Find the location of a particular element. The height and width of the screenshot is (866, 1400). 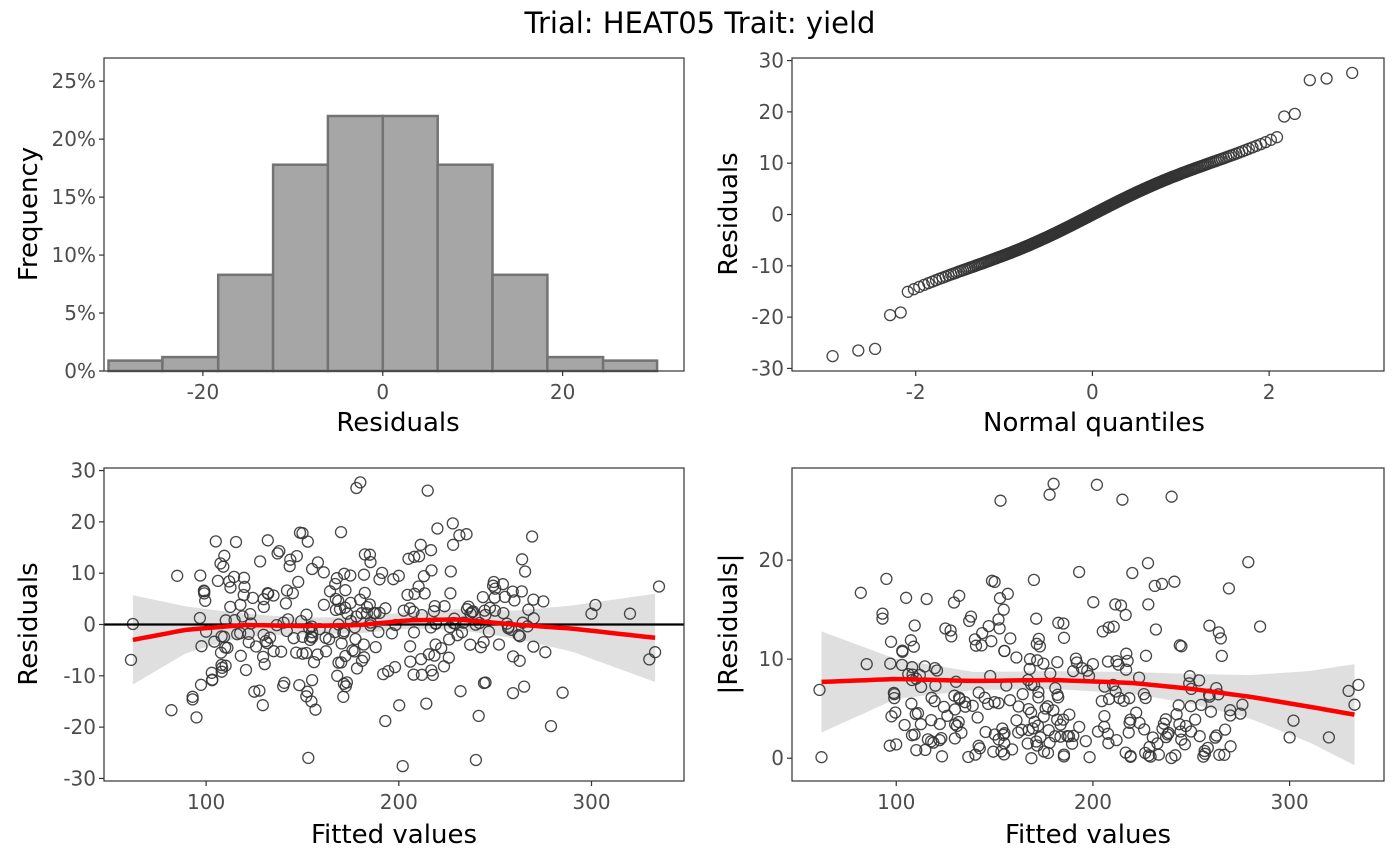

y-tick-label: -20 is located at coordinates (79, 727).